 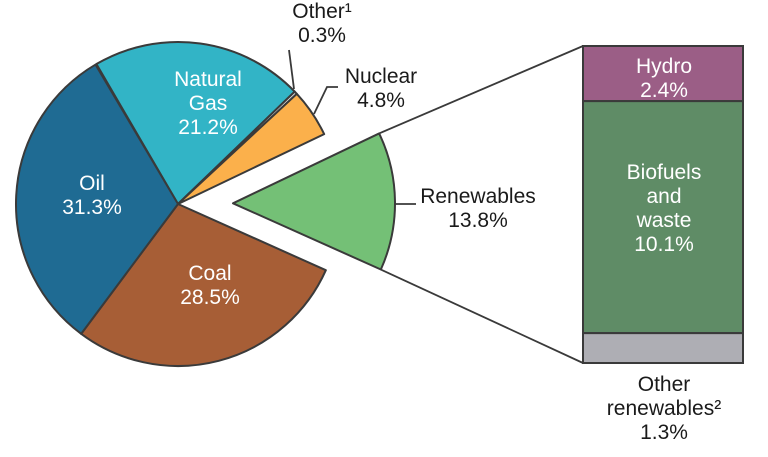 What do you see at coordinates (664, 66) in the screenshot?
I see `segment-name: Hydro` at bounding box center [664, 66].